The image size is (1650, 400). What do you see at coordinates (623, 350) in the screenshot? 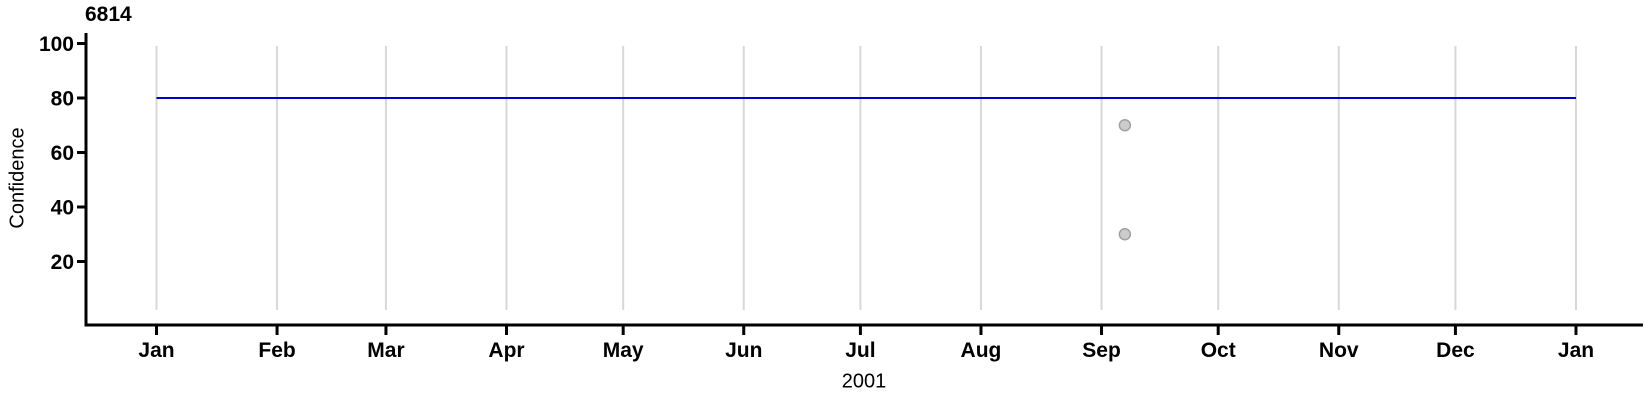
I see `x-tick-label: May` at bounding box center [623, 350].